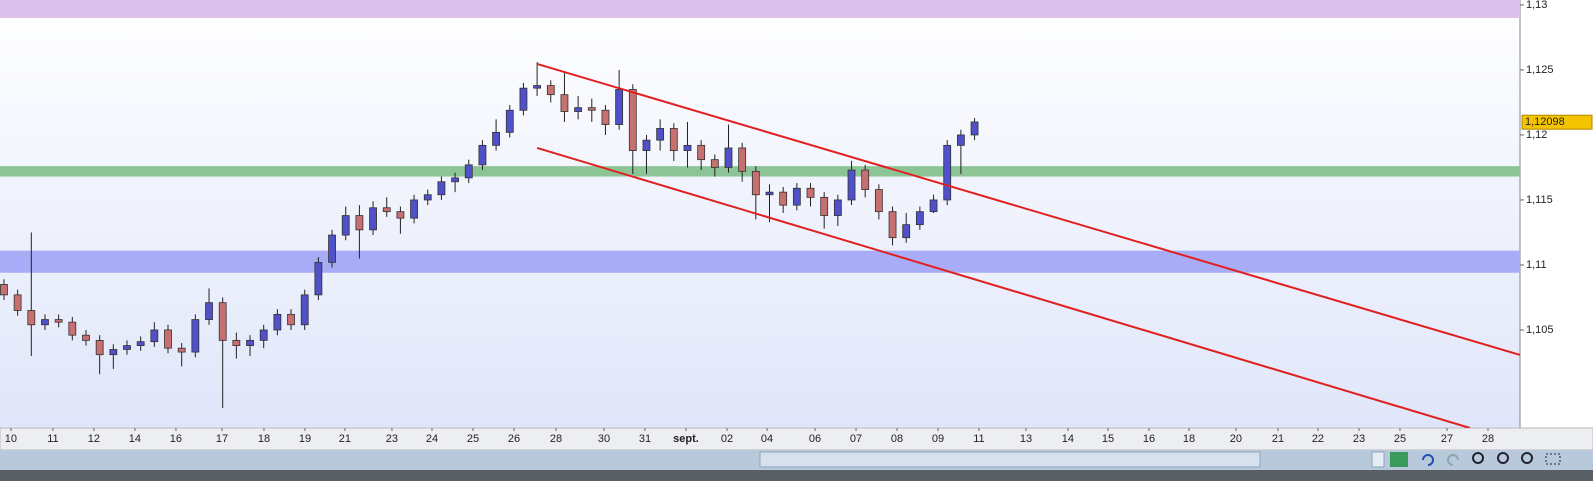 The image size is (1593, 481). What do you see at coordinates (727, 439) in the screenshot?
I see `x-tick-label: 02` at bounding box center [727, 439].